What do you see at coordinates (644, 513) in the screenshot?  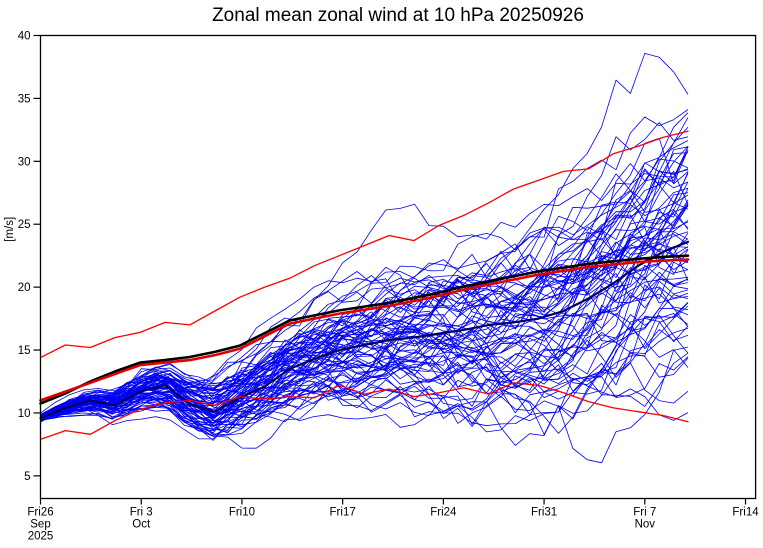 I see `x-axis-tick-label: Fri 7` at bounding box center [644, 513].